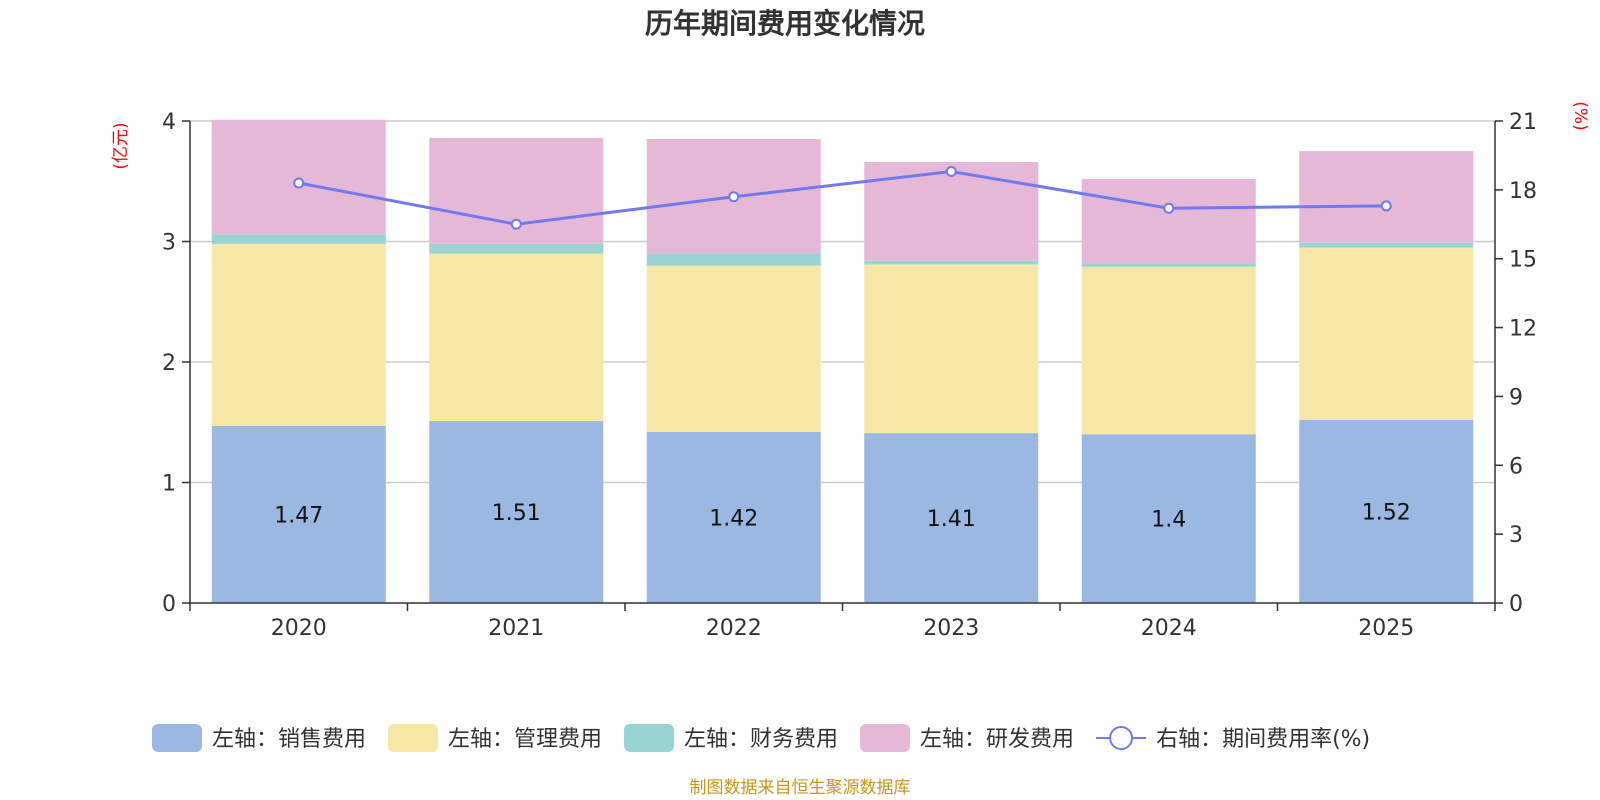  What do you see at coordinates (842, 516) in the screenshot?
I see `data-labels: 1.47 1.51 1.42 1.41 1.4 1.52` at bounding box center [842, 516].